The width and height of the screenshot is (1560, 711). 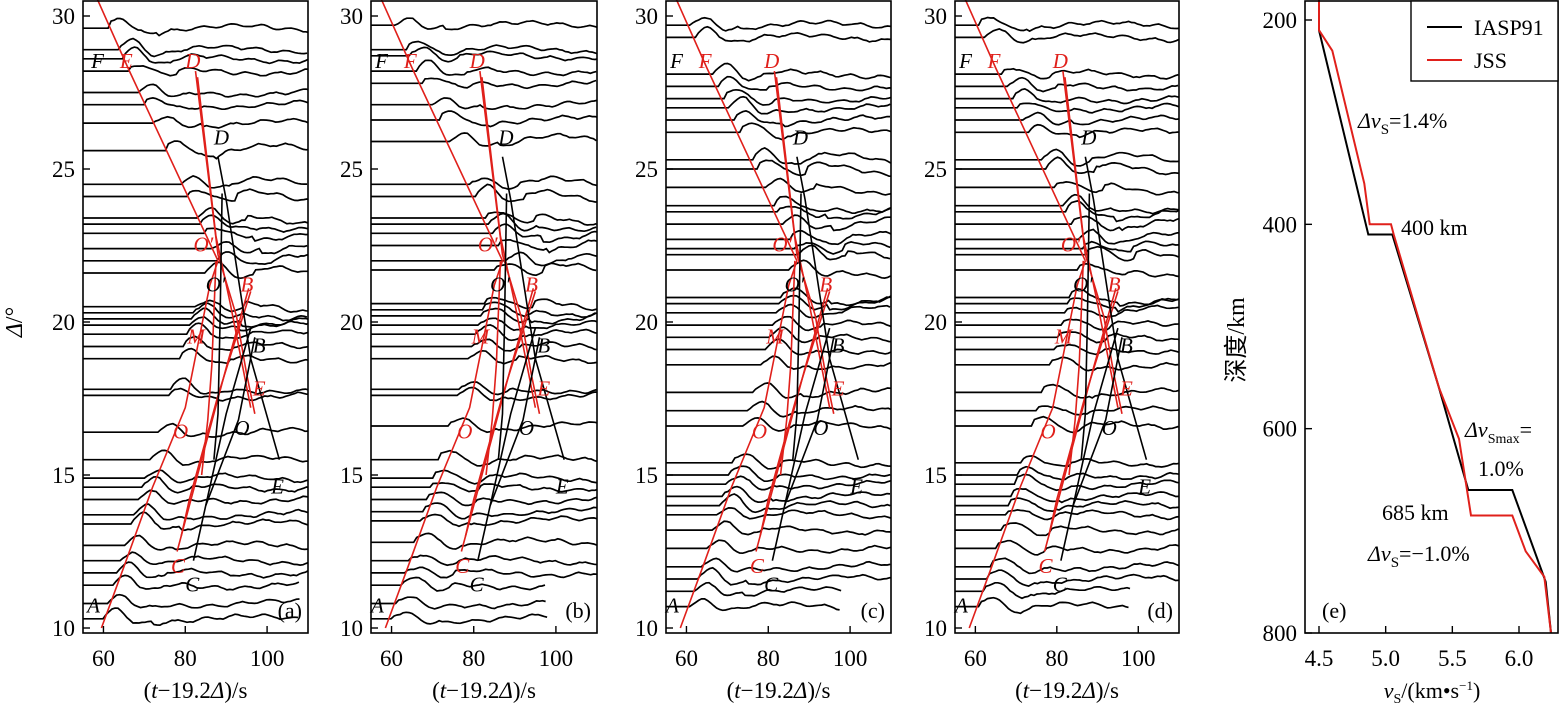 What do you see at coordinates (1415, 512) in the screenshot?
I see `annotation-685km: 685 km` at bounding box center [1415, 512].